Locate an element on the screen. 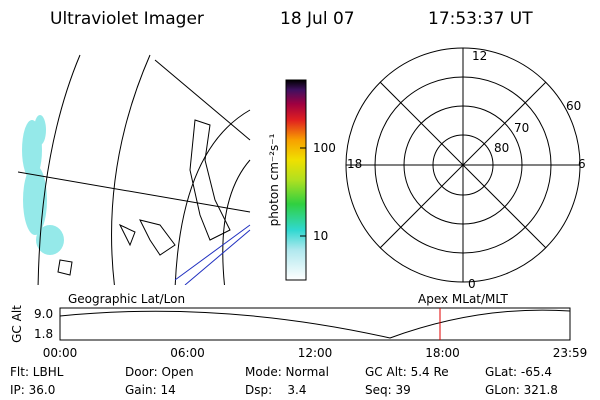 The image size is (600, 400). lat-label: 80 is located at coordinates (501, 148).